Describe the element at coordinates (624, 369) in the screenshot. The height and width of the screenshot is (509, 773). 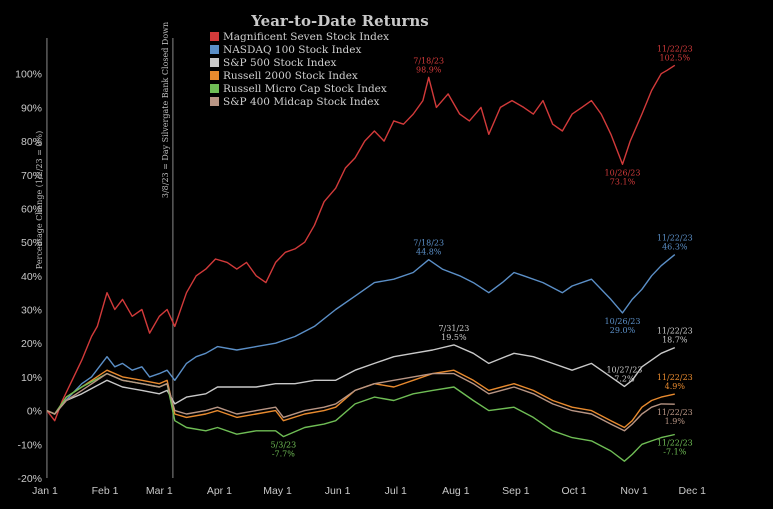
I see `annotation-date: 10/27/23` at that location.